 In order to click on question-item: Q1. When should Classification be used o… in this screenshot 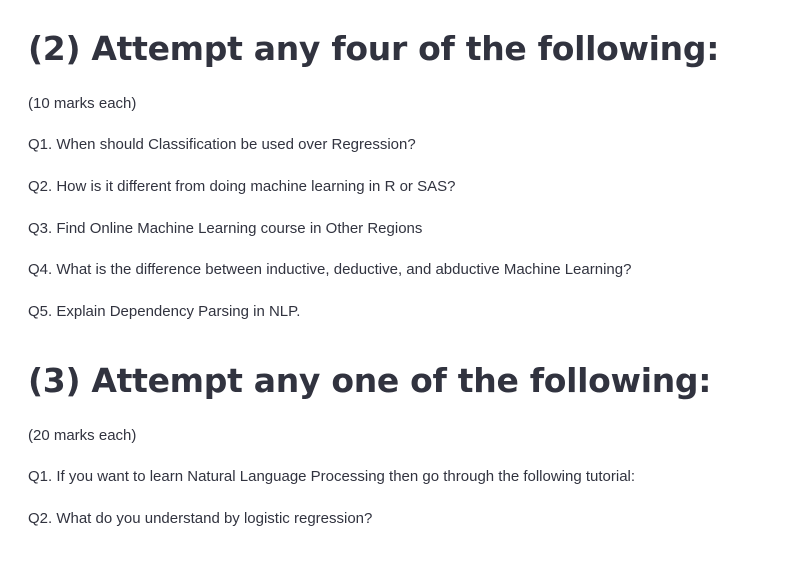, I will do `click(222, 144)`.